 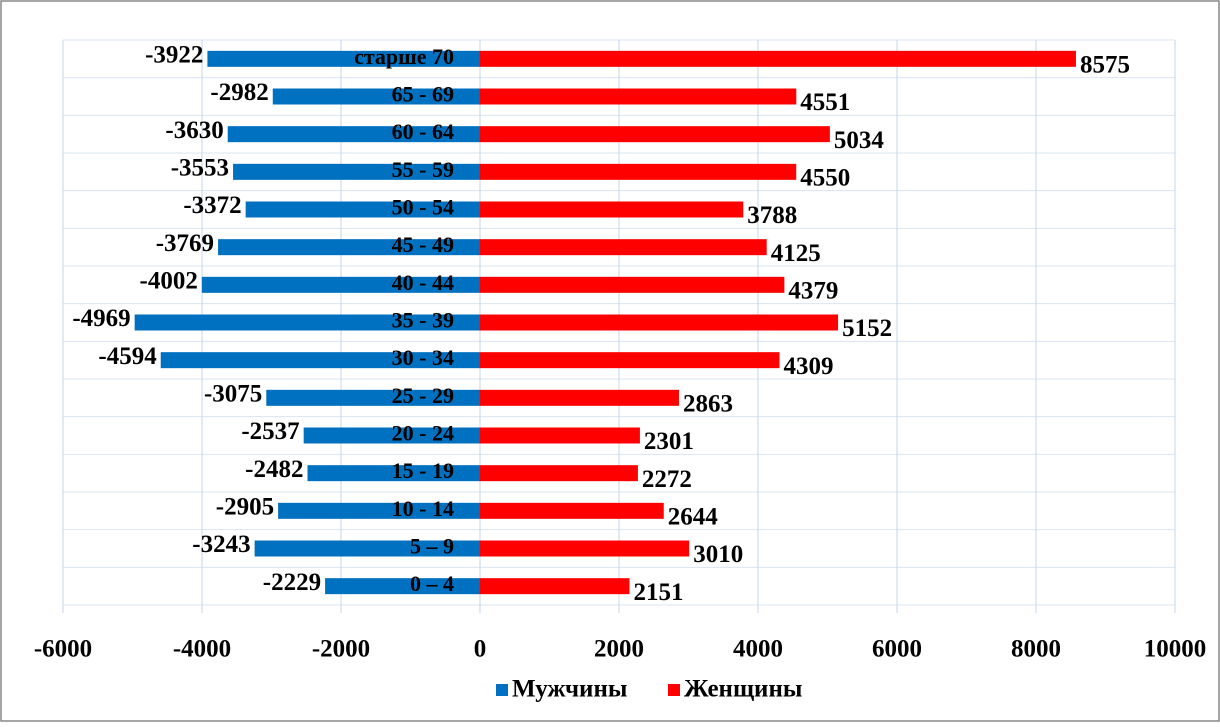 What do you see at coordinates (480, 649) in the screenshot?
I see `x-tick-label: 0` at bounding box center [480, 649].